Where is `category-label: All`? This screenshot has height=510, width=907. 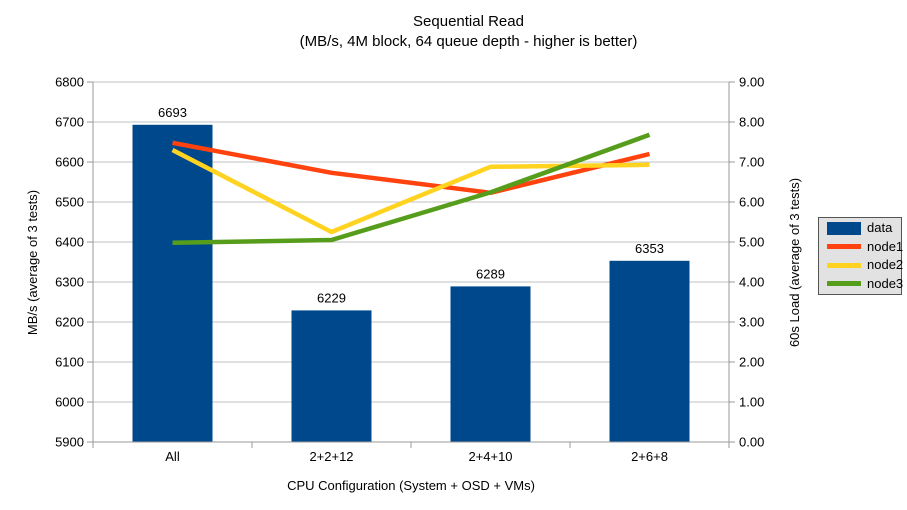
category-label: All is located at coordinates (172, 456).